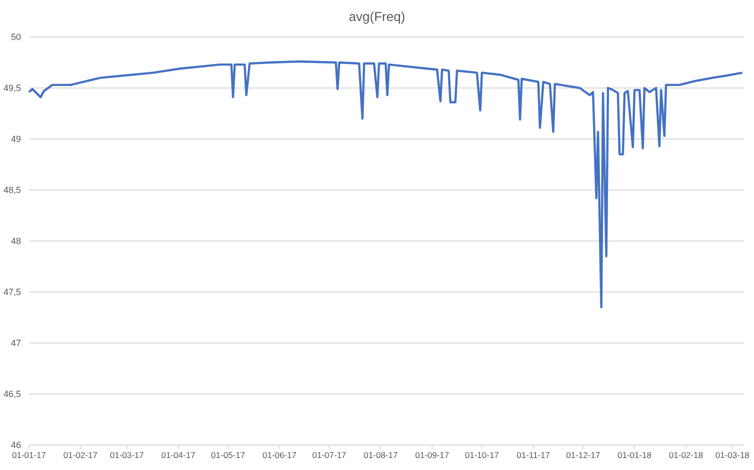 This screenshot has height=470, width=754. Describe the element at coordinates (732, 455) in the screenshot. I see `x-tick-label: 01-03-18` at that location.